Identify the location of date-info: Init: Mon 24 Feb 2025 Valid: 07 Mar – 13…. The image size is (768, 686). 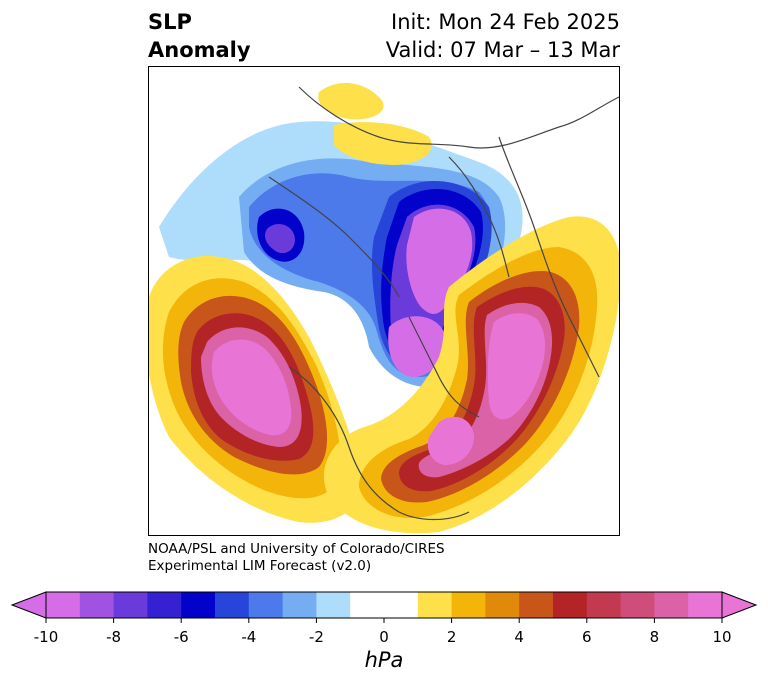
(503, 36).